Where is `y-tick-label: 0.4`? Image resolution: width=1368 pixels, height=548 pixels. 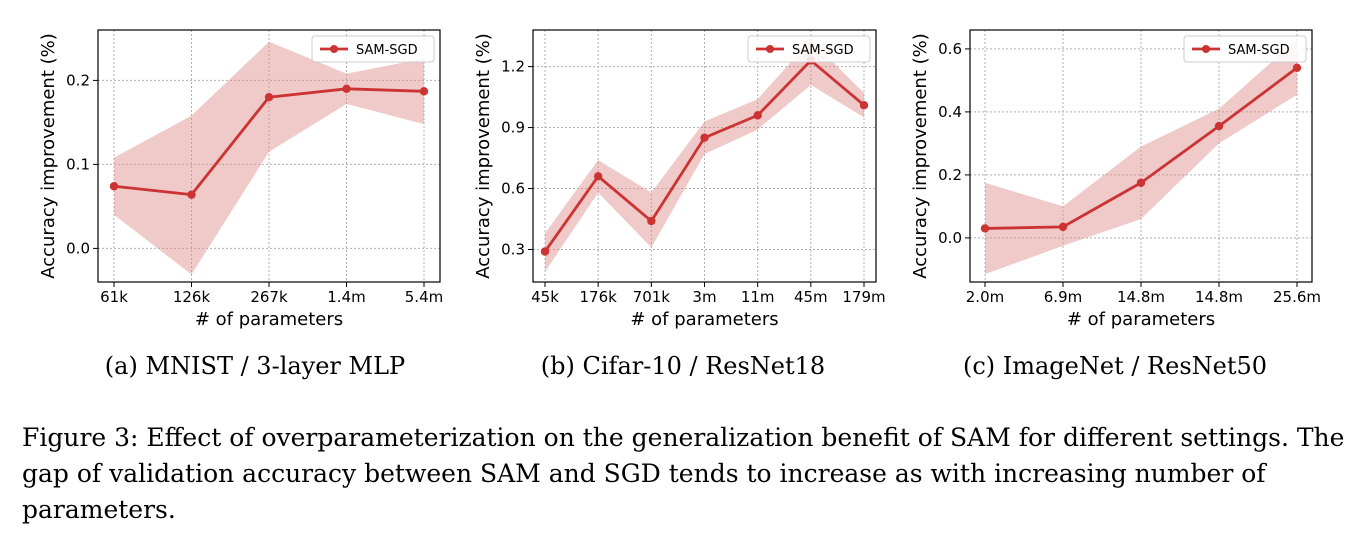 y-tick-label: 0.4 is located at coordinates (950, 112).